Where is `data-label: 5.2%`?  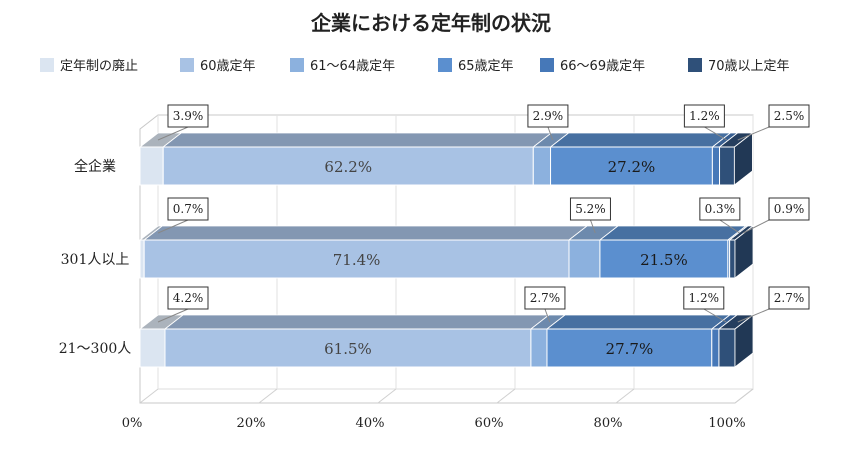 data-label: 5.2% is located at coordinates (590, 209).